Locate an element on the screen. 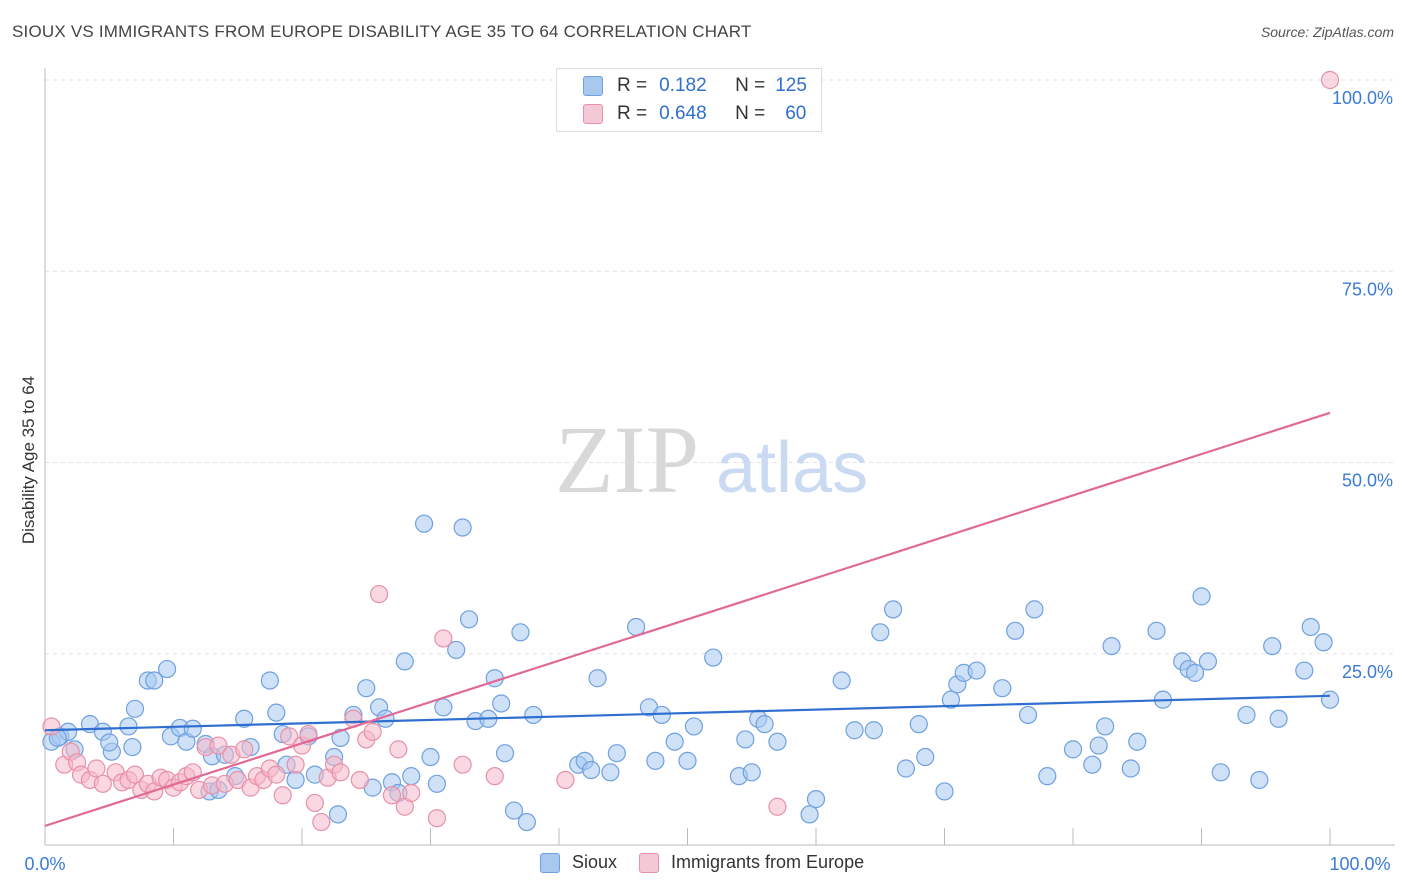 The width and height of the screenshot is (1406, 892). n-value: 60 is located at coordinates (796, 113).